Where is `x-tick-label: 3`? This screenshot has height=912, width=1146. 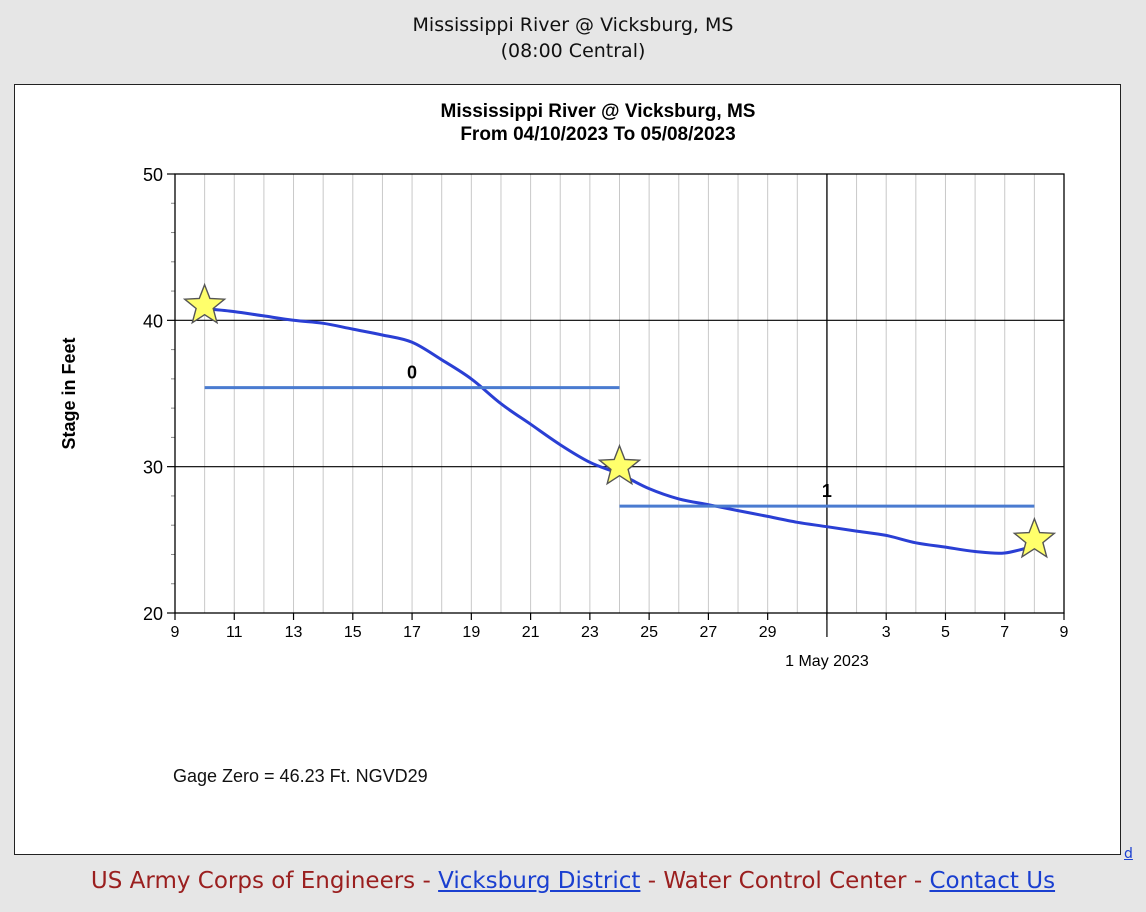 x-tick-label: 3 is located at coordinates (886, 632).